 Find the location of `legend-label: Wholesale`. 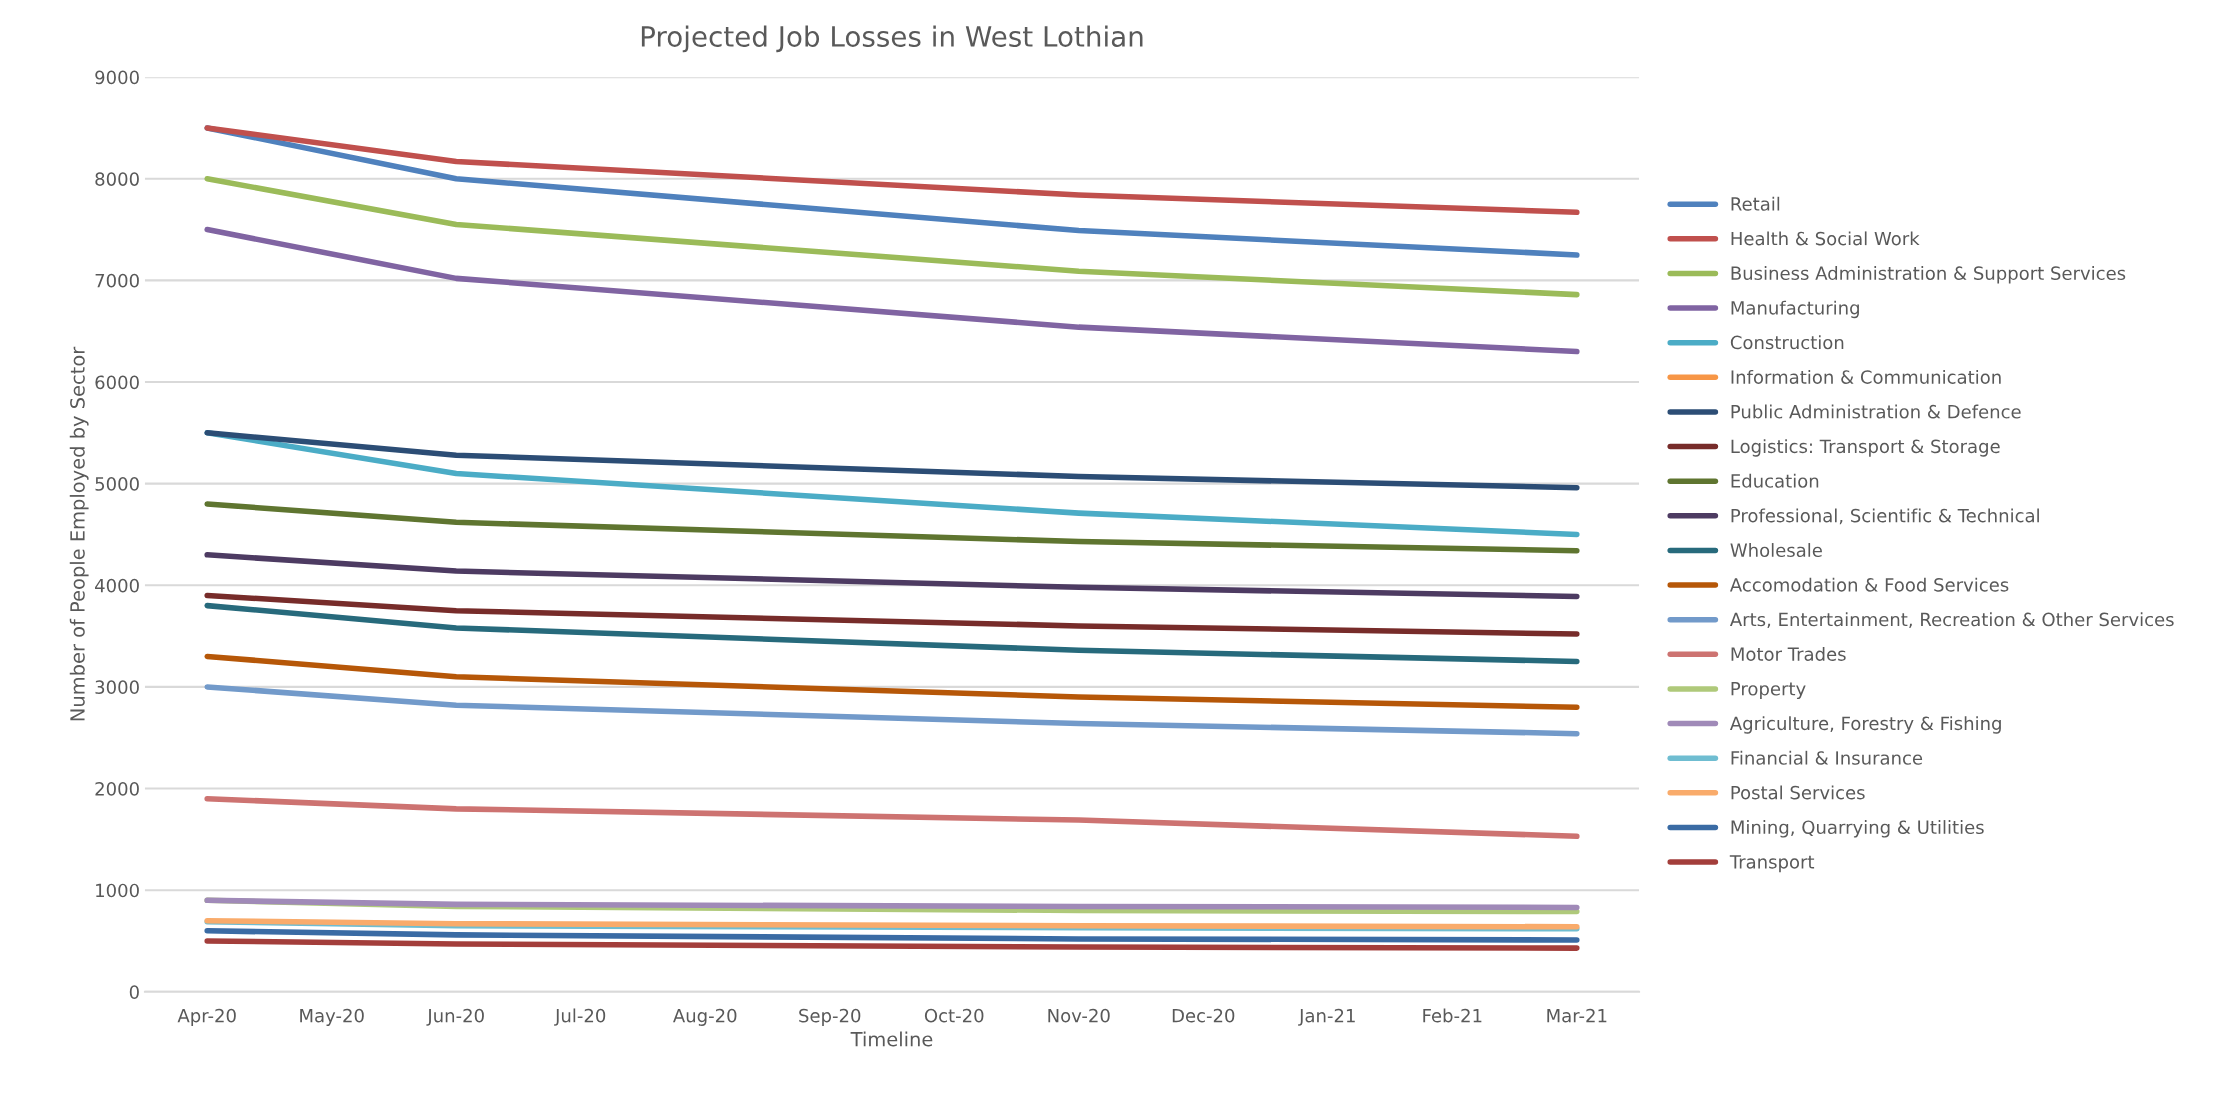

legend-label: Wholesale is located at coordinates (1776, 550).